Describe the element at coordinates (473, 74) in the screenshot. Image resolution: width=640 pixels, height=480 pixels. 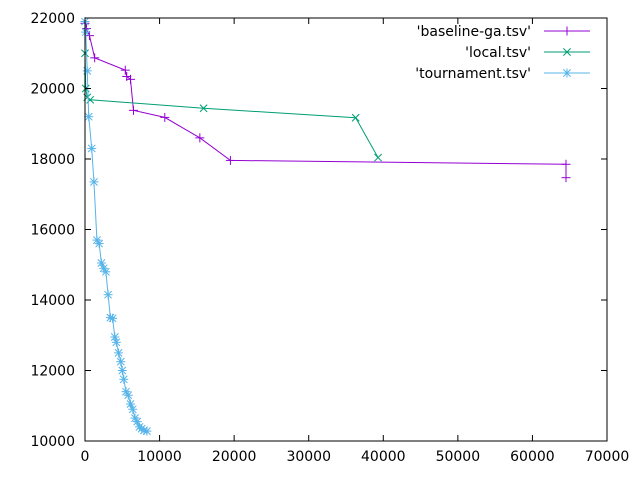
I see `legend-label: 'tournament.tsv'` at that location.